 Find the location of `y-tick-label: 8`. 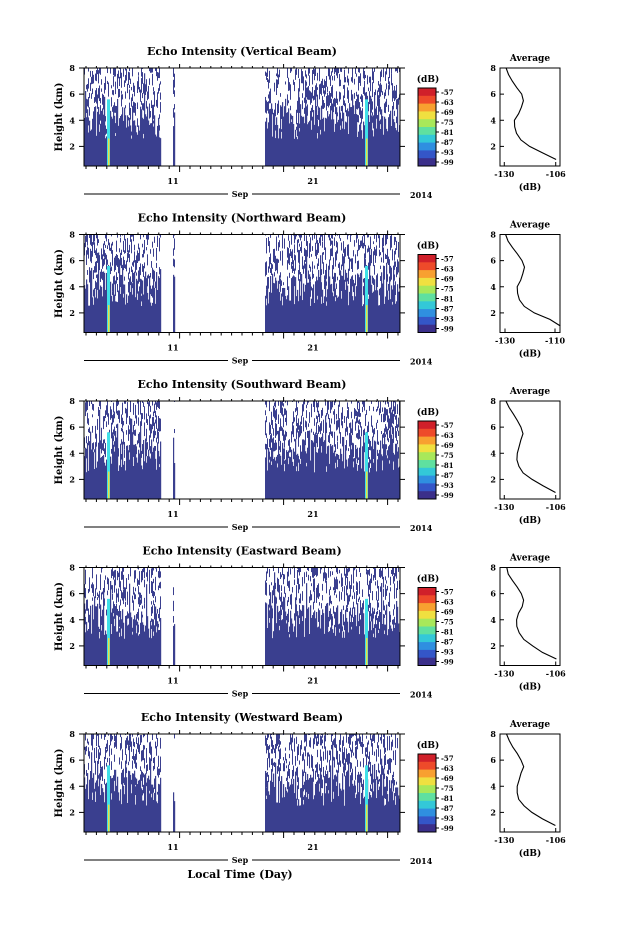

y-tick-label: 8 is located at coordinates (72, 68).